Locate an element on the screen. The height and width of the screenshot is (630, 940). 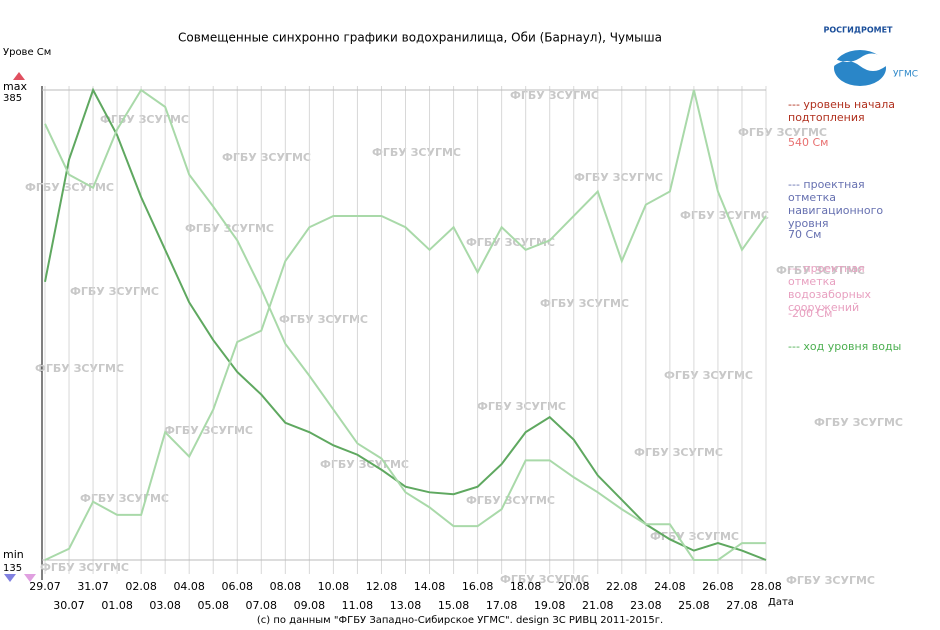
logo-text: РОСГИДРОМЕТ is located at coordinates (859, 30).